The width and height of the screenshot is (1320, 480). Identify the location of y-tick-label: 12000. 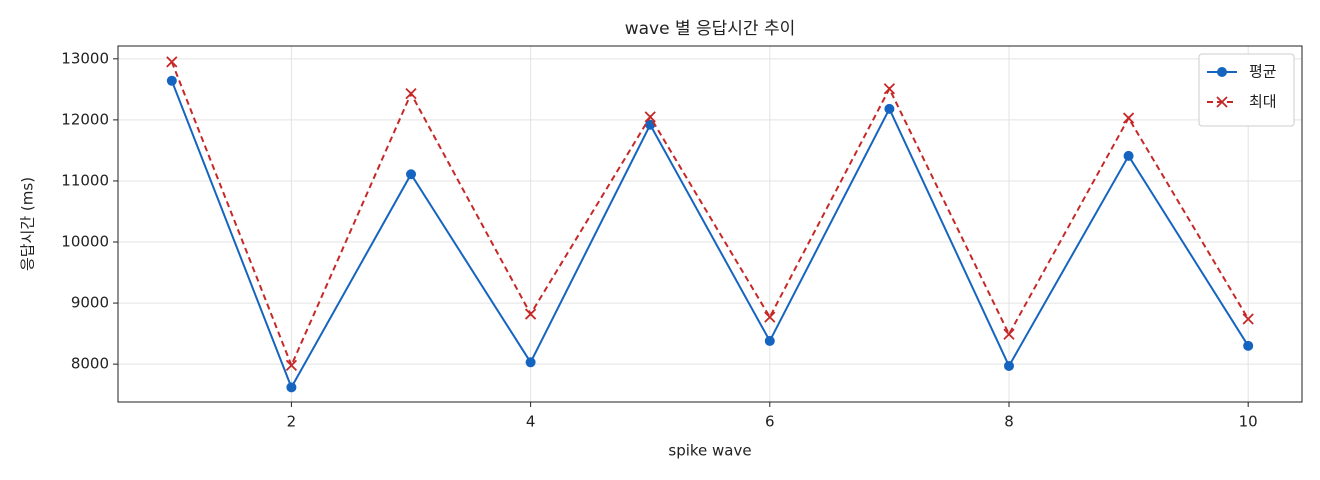
(85, 119).